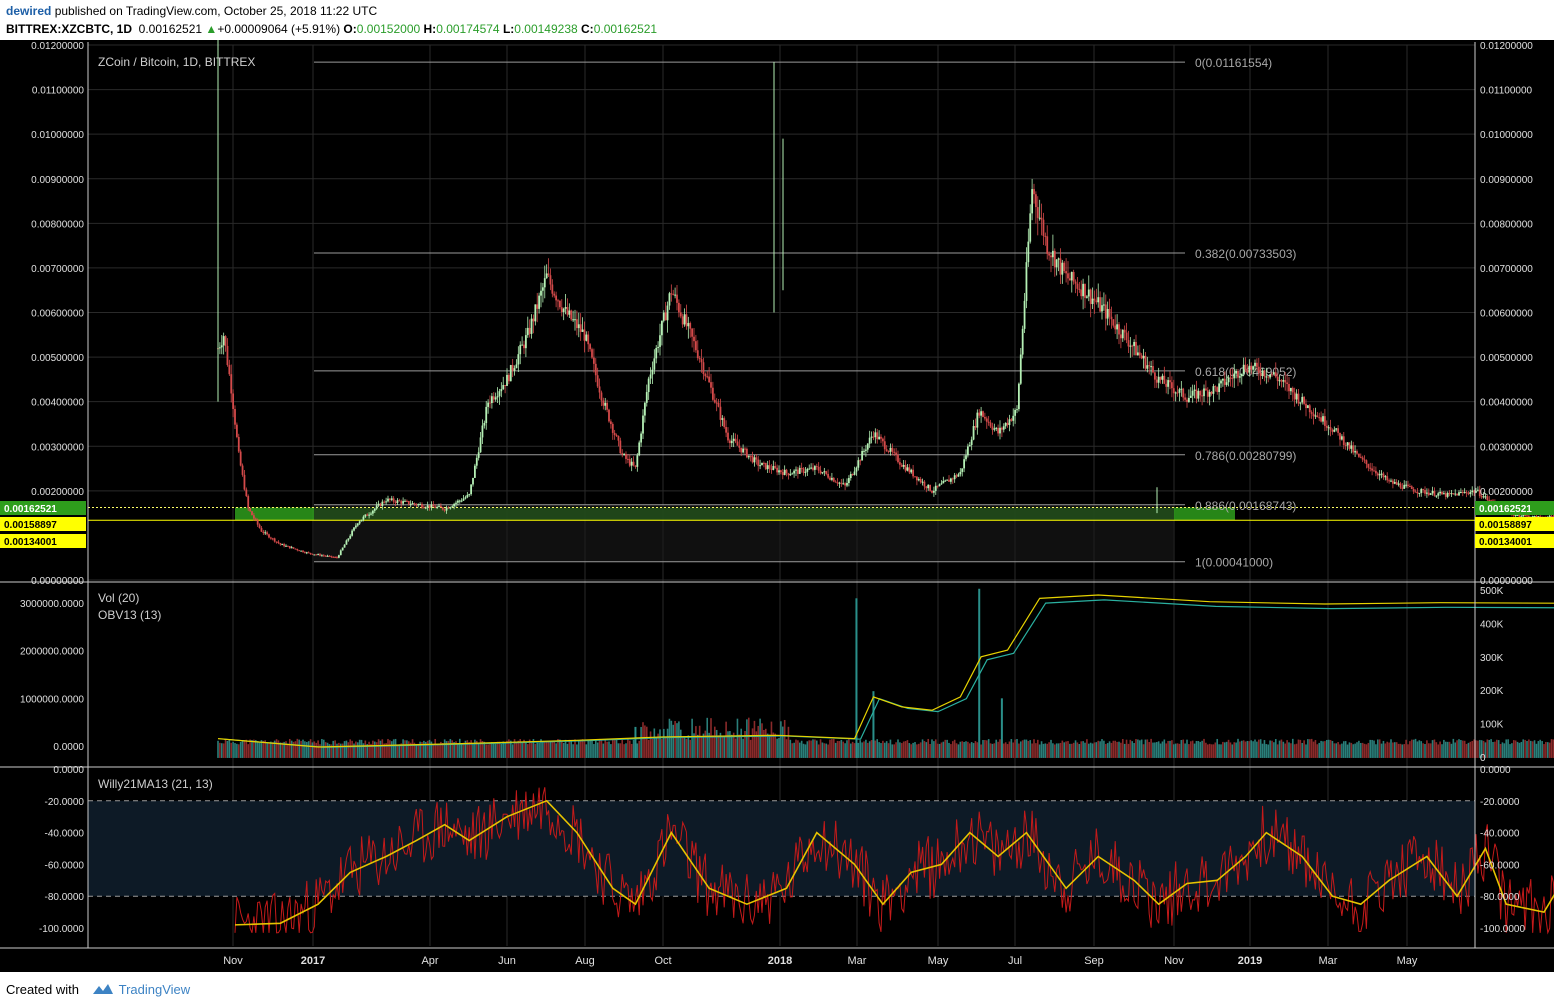 The width and height of the screenshot is (1554, 1008). Describe the element at coordinates (29, 11) in the screenshot. I see `author-link: dewired` at that location.